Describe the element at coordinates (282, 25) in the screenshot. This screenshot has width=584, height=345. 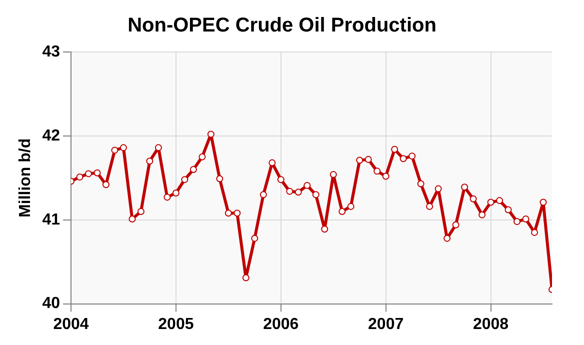
I see `chart-title: Non-OPEC Crude Oil Production` at that location.